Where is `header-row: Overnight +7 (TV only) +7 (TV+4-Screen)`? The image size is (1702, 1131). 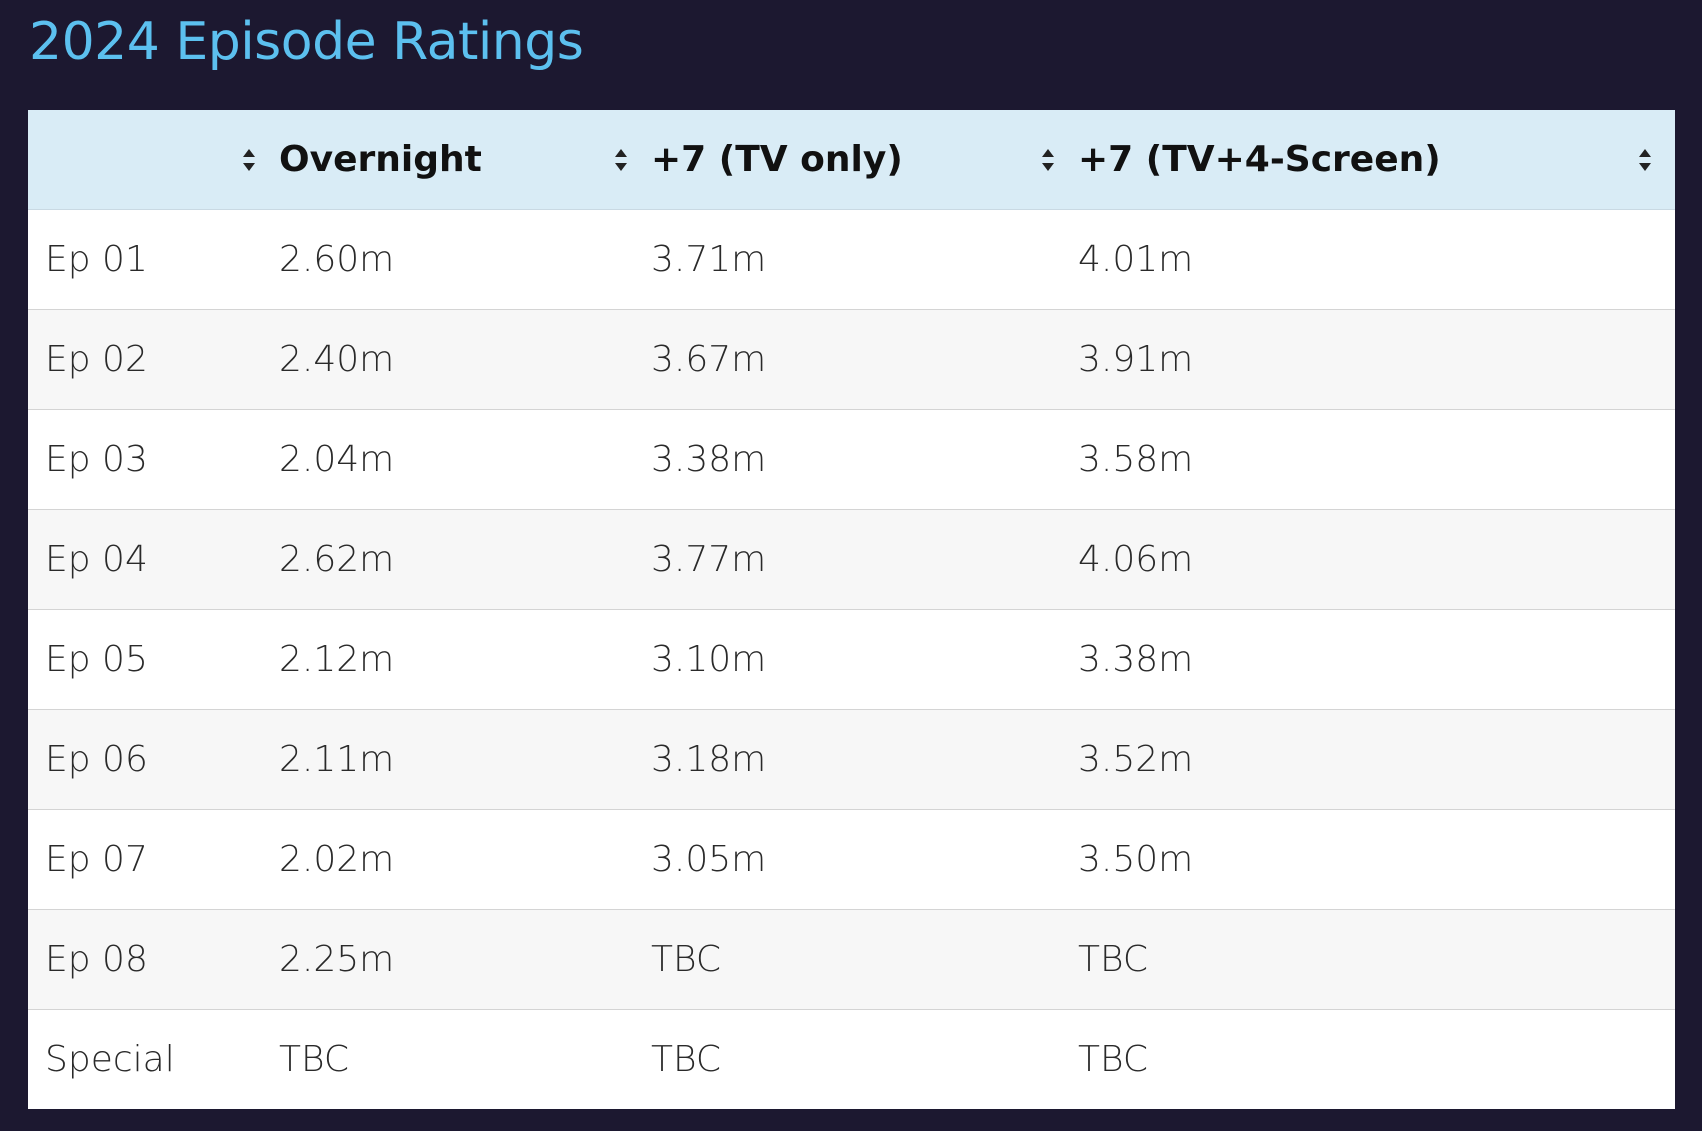 header-row: Overnight +7 (TV only) +7 (TV+4-Screen) is located at coordinates (851, 160).